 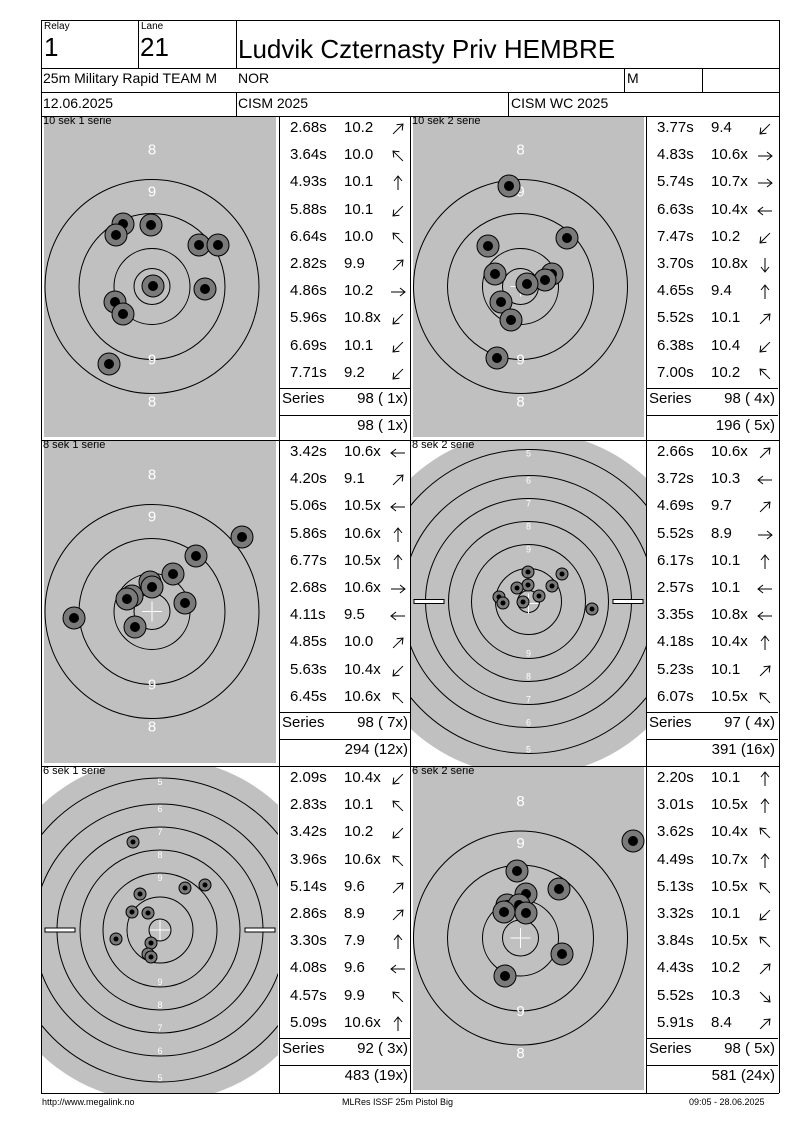 I want to click on shot-row: 4.43s 10.2, so click(x=712, y=970).